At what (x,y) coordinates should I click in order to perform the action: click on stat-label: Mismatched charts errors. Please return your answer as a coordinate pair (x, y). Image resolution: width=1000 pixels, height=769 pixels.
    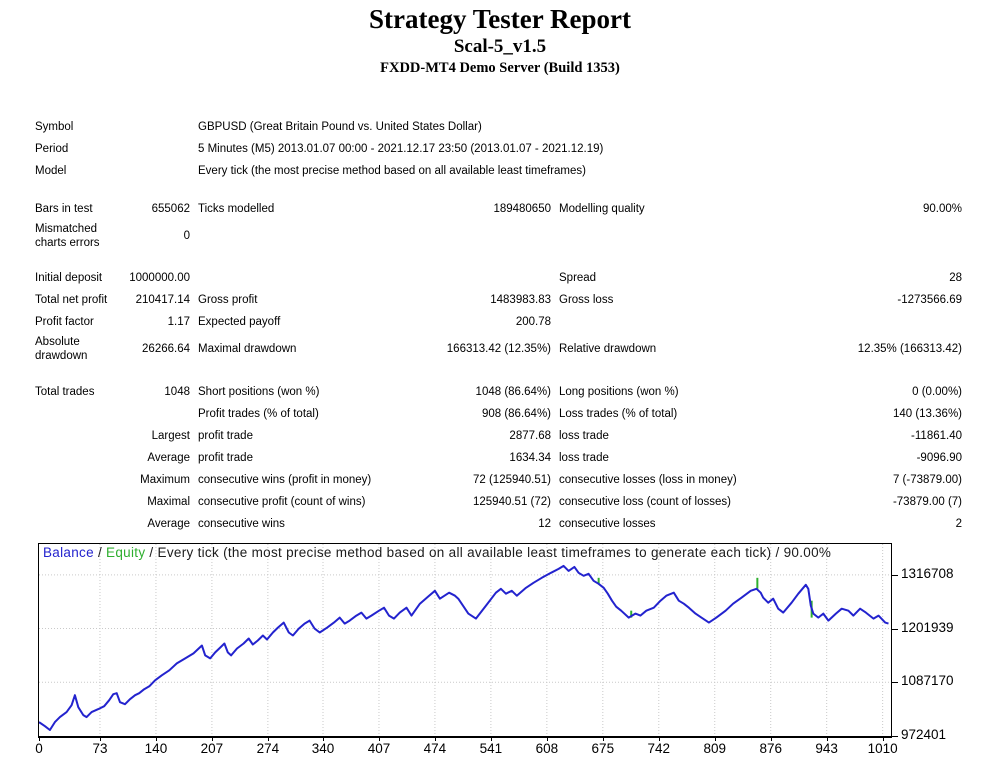
    Looking at the image, I should click on (67, 236).